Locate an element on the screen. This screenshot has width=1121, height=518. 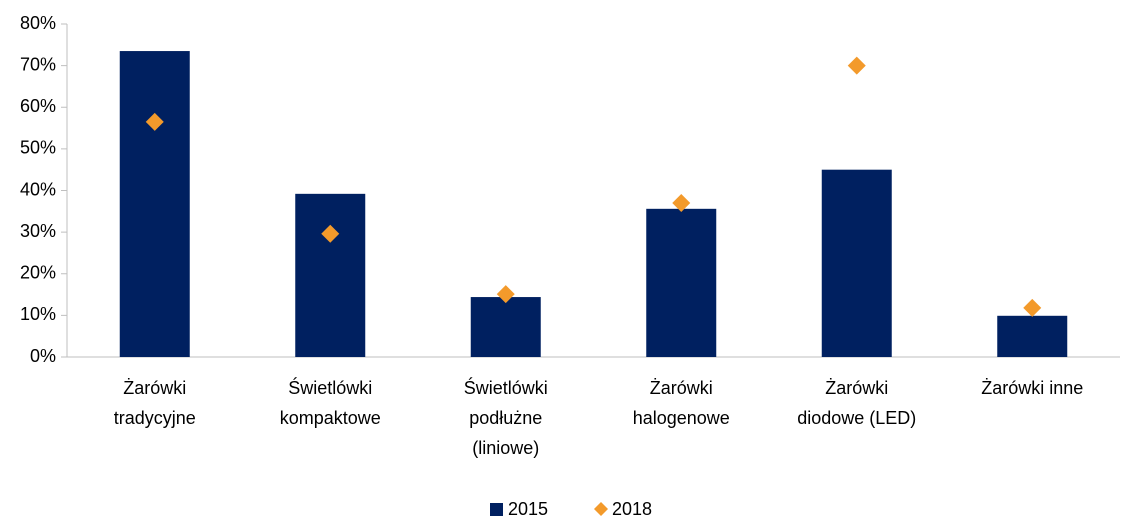
x-tick-label: halogenowe is located at coordinates (681, 418).